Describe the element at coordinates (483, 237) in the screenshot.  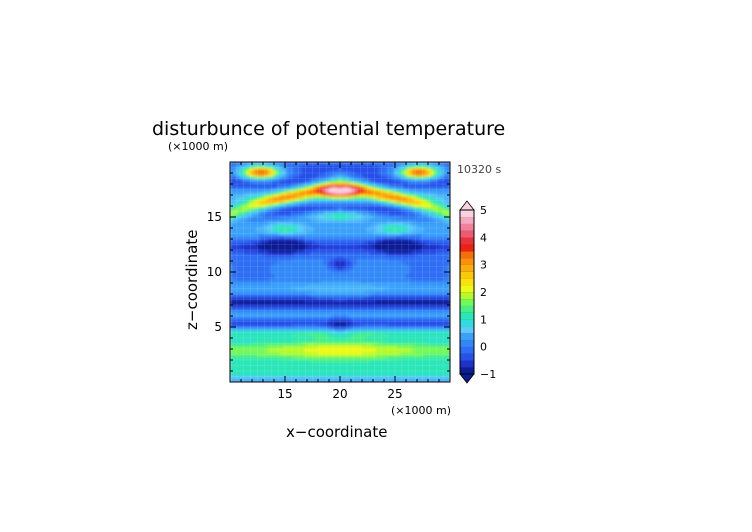
I see `colorbar-label: 4` at that location.